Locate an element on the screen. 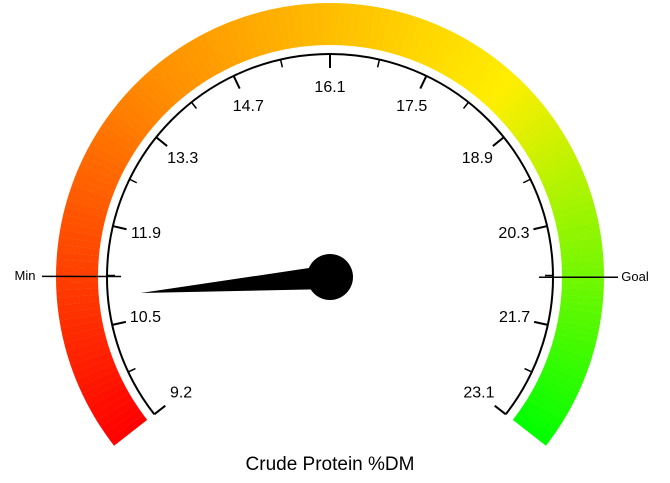  tick-label: 18.9 is located at coordinates (477, 158).